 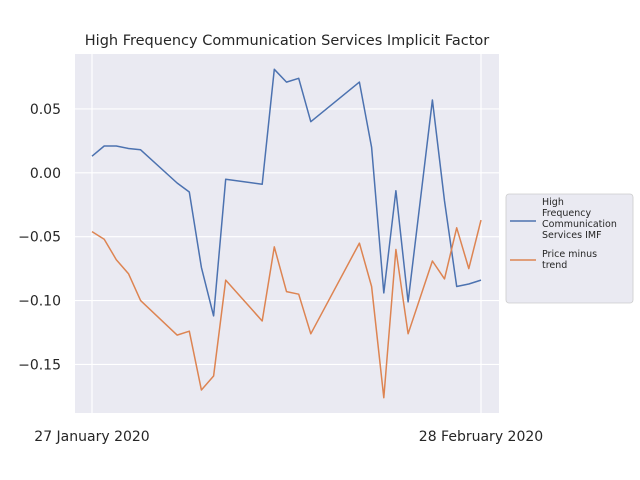 What do you see at coordinates (45, 174) in the screenshot?
I see `y-tick-label: 0.00` at bounding box center [45, 174].